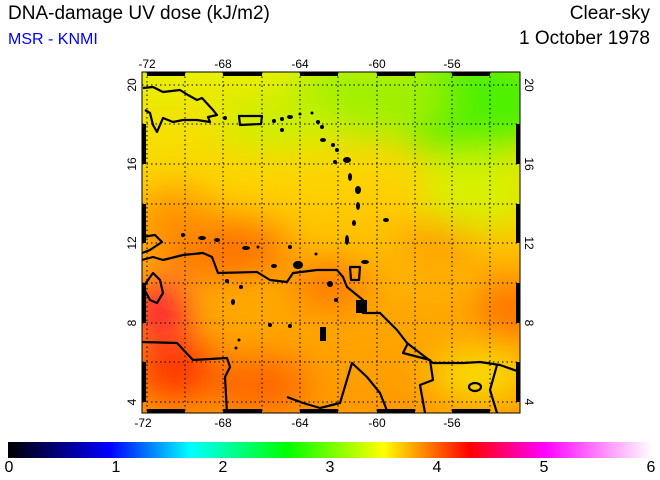  Describe the element at coordinates (330, 467) in the screenshot. I see `colorbar-label: 3` at that location.